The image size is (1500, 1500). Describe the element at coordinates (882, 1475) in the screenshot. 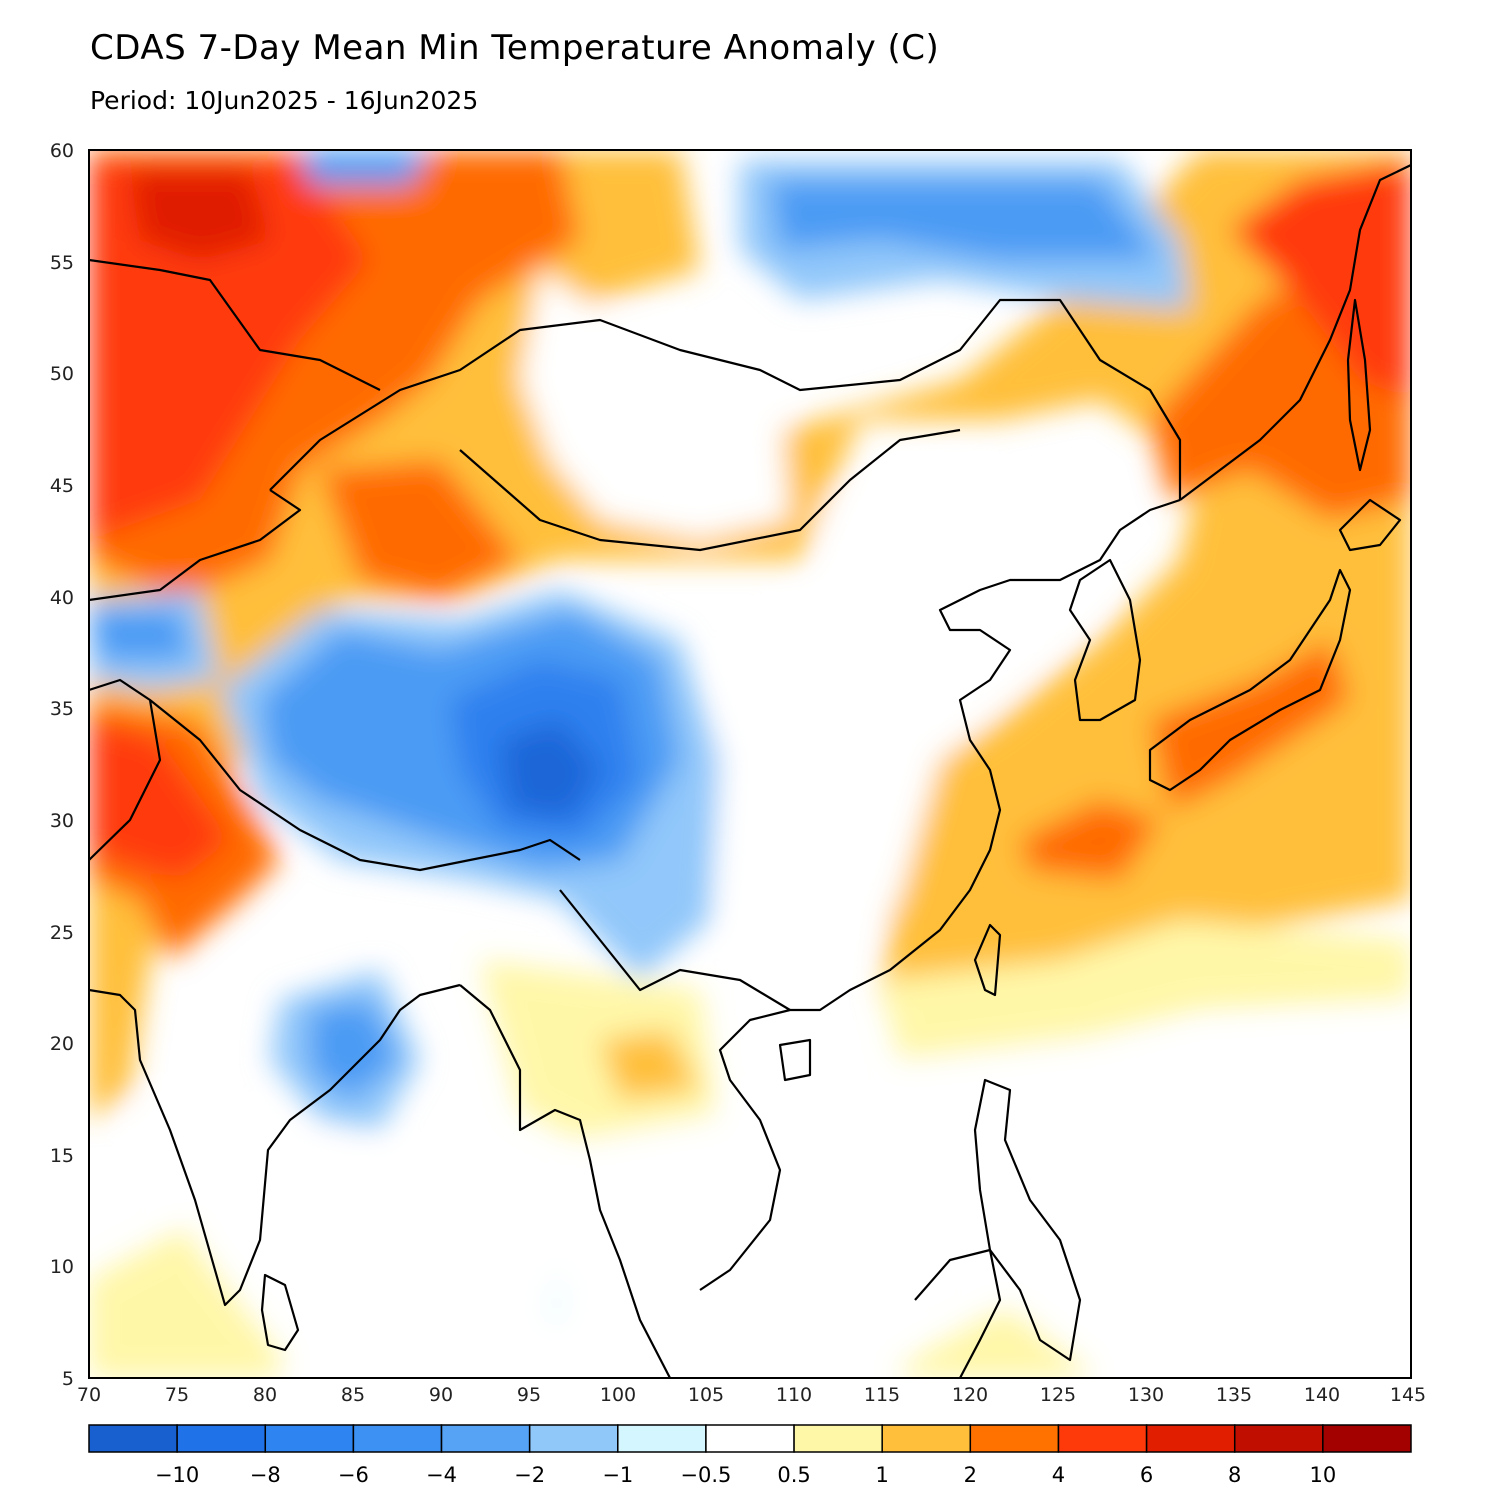

I see `colorbar-label: 1` at that location.